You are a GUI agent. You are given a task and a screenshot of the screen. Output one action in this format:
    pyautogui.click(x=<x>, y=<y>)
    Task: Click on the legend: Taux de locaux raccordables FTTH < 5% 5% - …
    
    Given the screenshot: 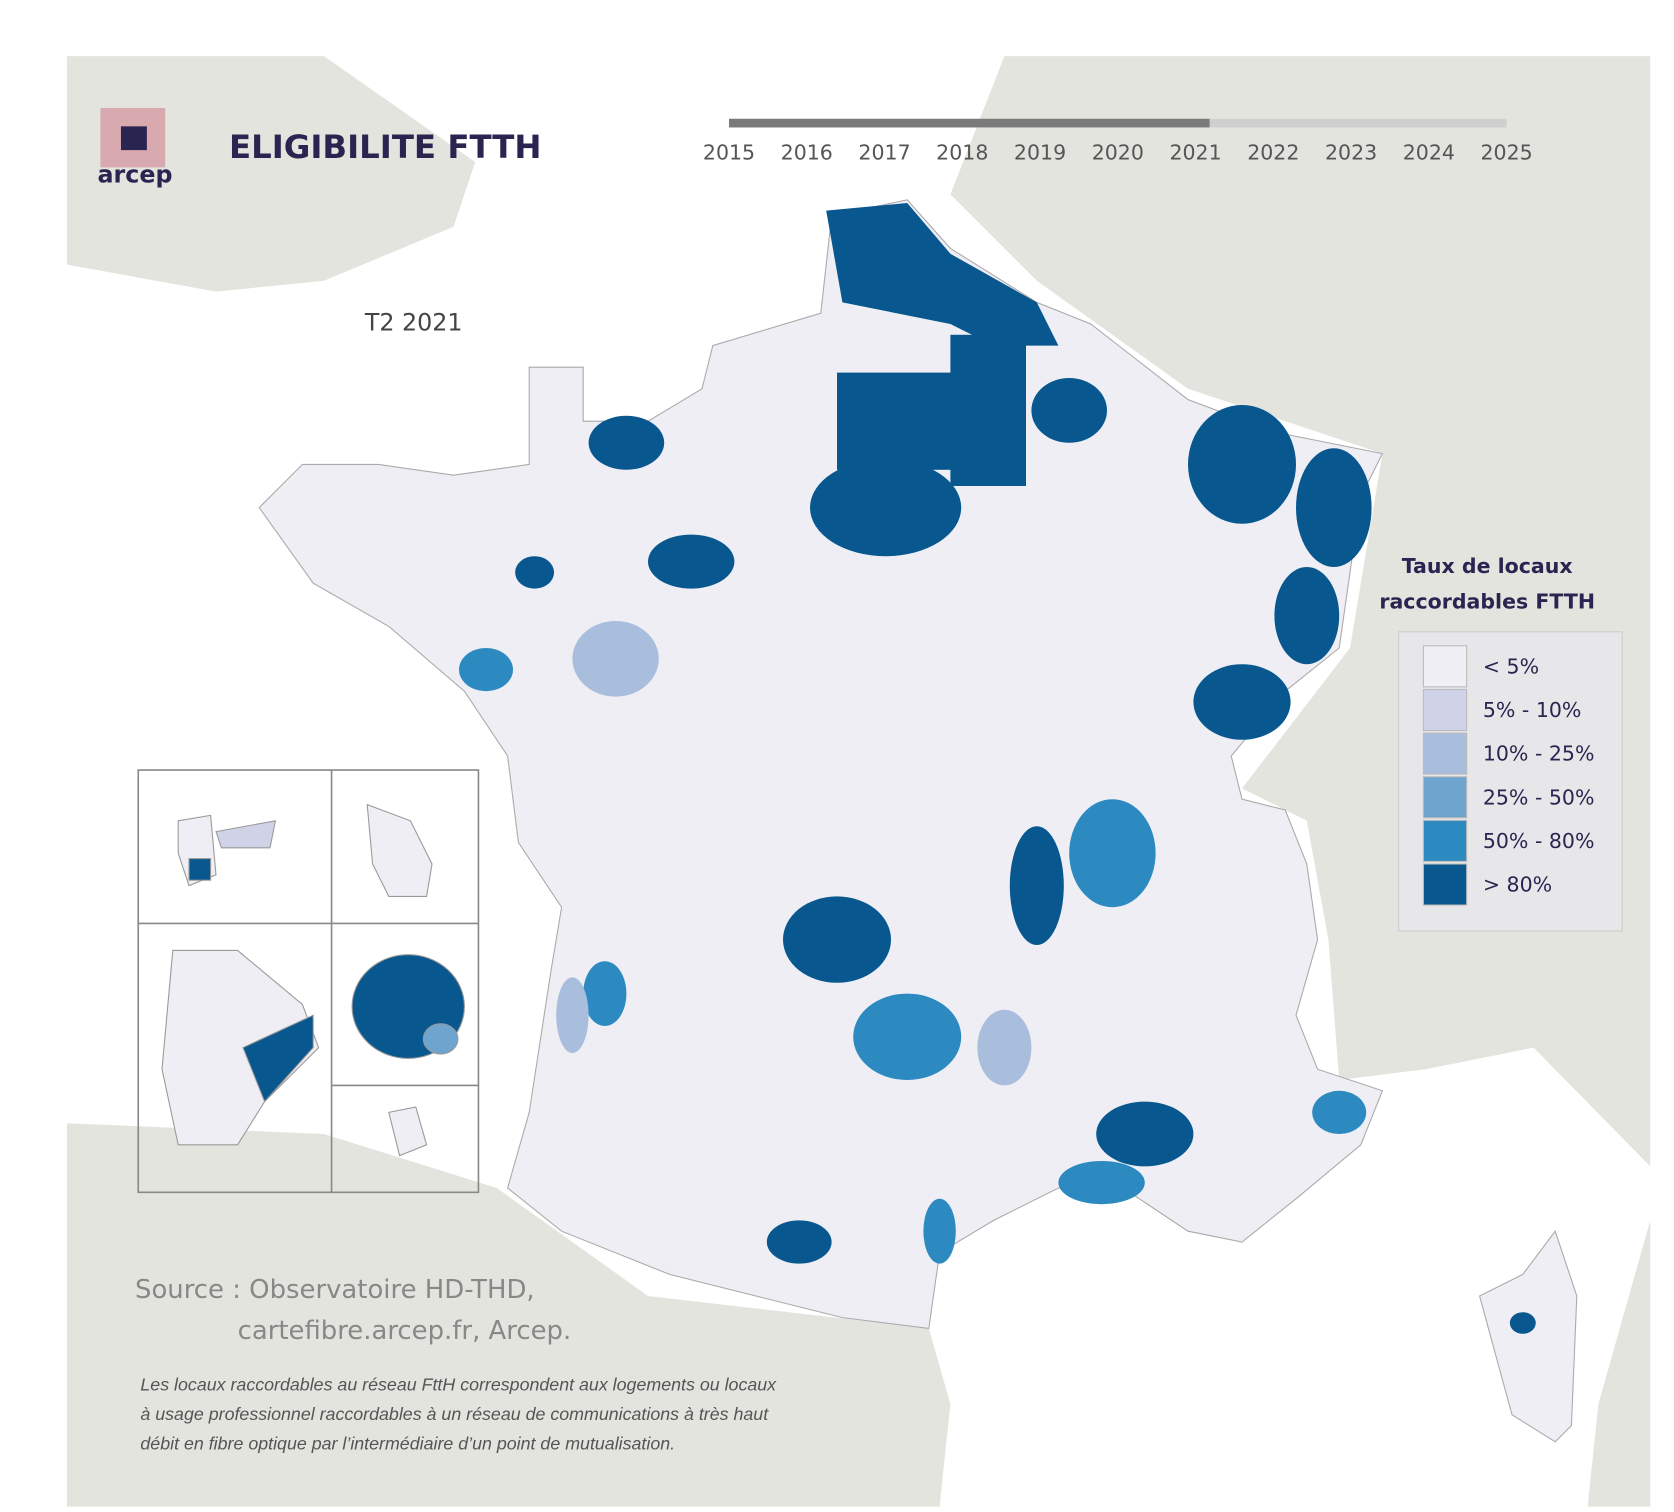 What is the action you would take?
    pyautogui.click(x=1501, y=743)
    